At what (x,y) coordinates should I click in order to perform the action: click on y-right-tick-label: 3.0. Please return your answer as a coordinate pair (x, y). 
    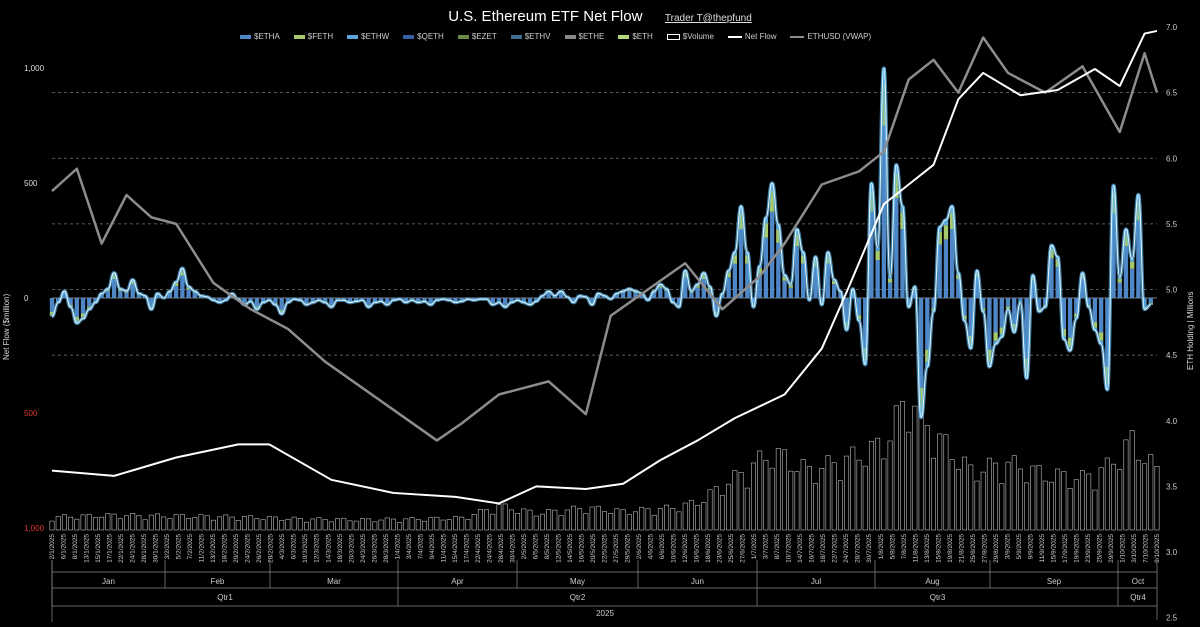
    Looking at the image, I should click on (1172, 552).